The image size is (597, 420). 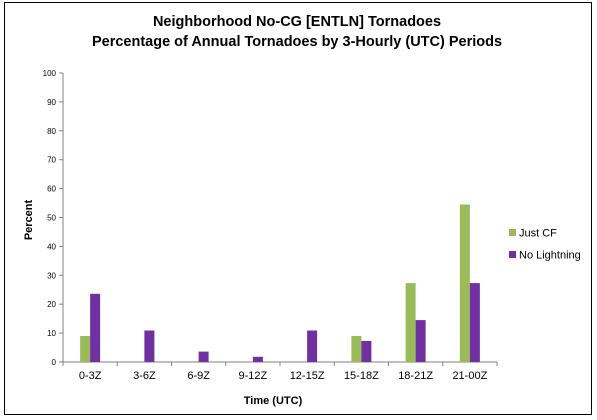 I want to click on y-tick-label: 80, so click(x=51, y=131).